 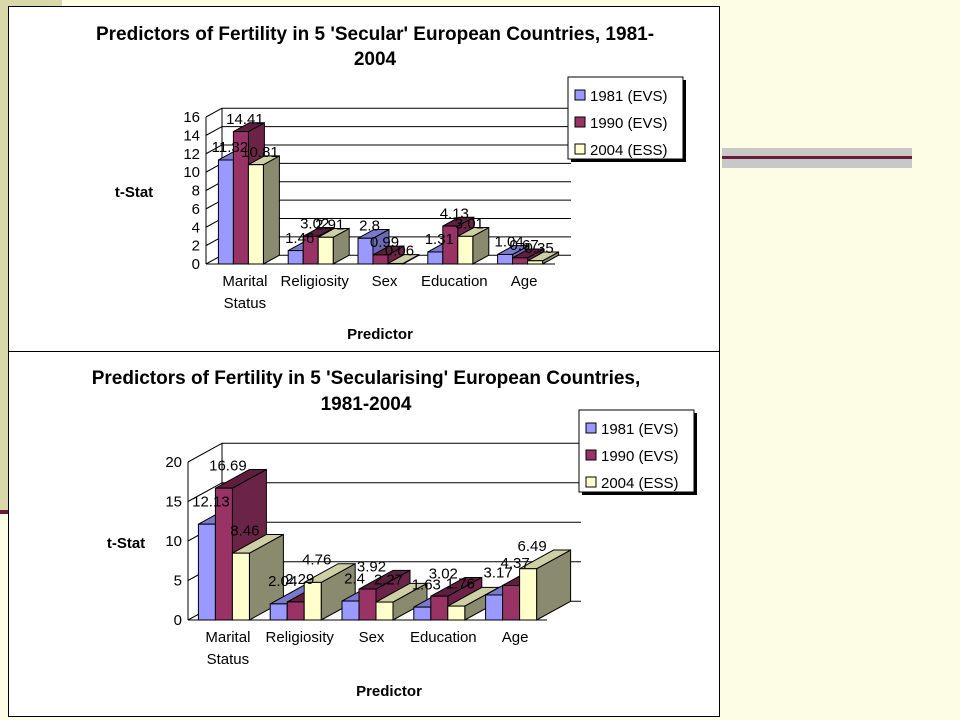 What do you see at coordinates (366, 404) in the screenshot?
I see `chart-title-line-2: 1981-2004` at bounding box center [366, 404].